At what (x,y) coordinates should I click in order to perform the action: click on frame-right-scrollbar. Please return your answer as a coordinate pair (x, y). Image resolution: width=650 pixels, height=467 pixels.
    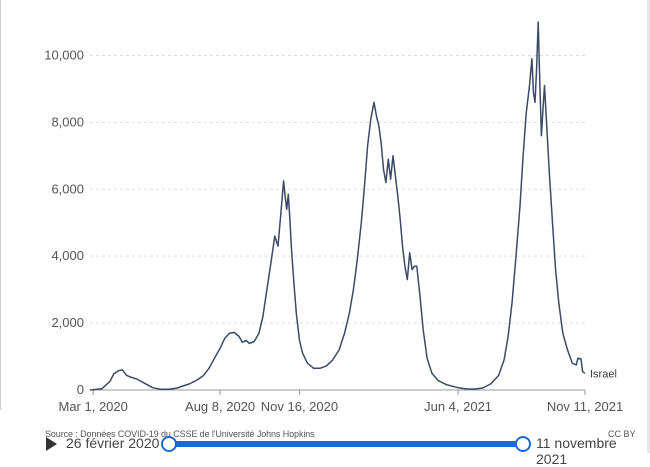
    Looking at the image, I should click on (648, 226).